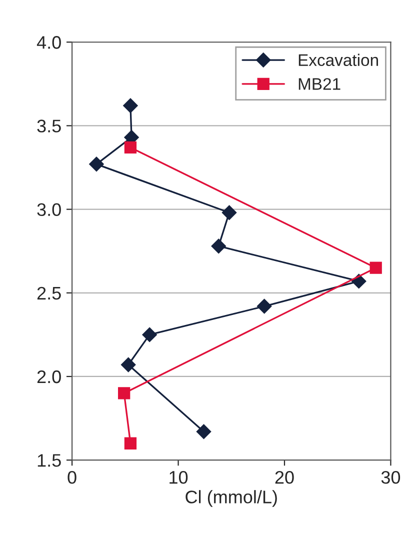 The width and height of the screenshot is (407, 540). Describe the element at coordinates (49, 377) in the screenshot. I see `y-tick-label: 2.0` at that location.